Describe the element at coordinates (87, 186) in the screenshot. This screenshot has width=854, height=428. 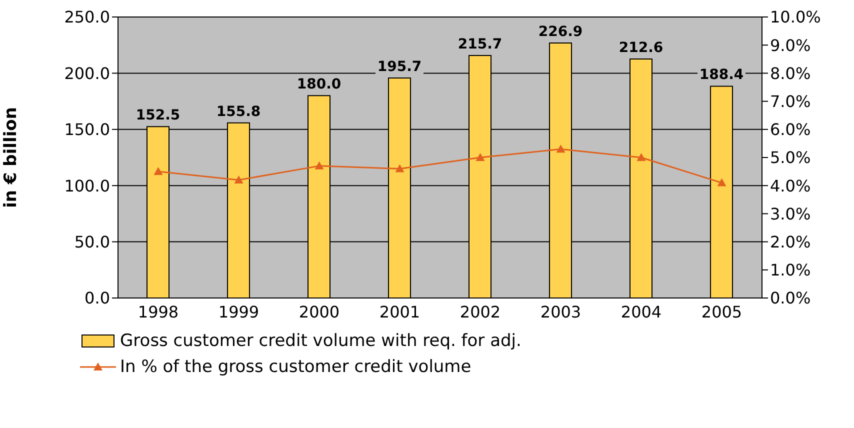
I see `y-tick-label: 100.0` at that location.